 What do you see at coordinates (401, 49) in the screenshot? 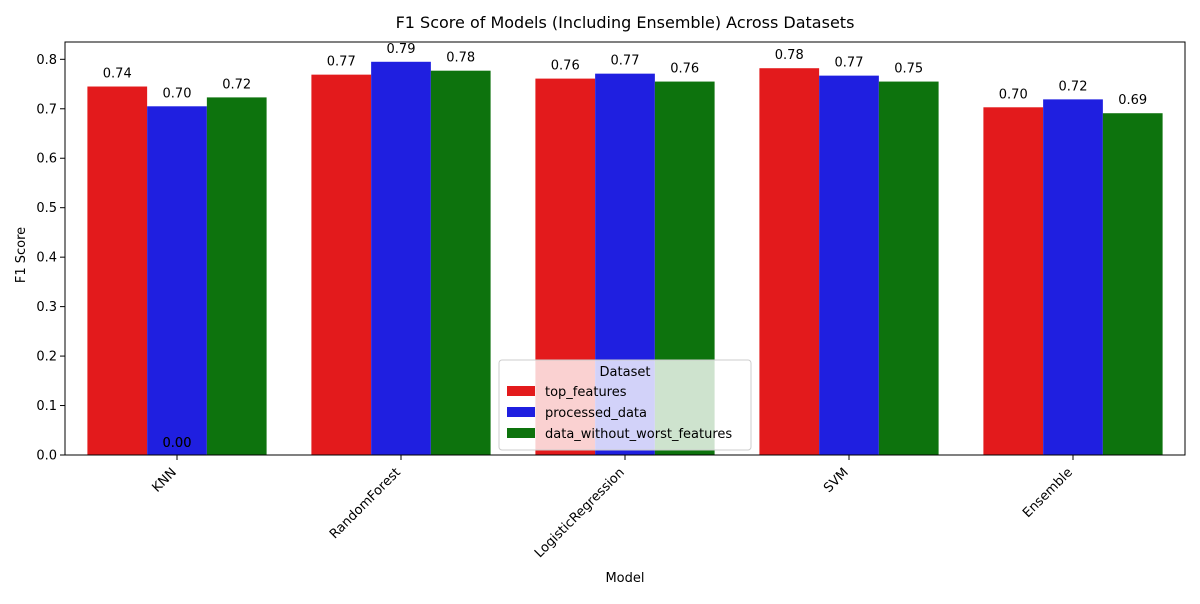
I see `bar-value-label: 0.79` at bounding box center [401, 49].